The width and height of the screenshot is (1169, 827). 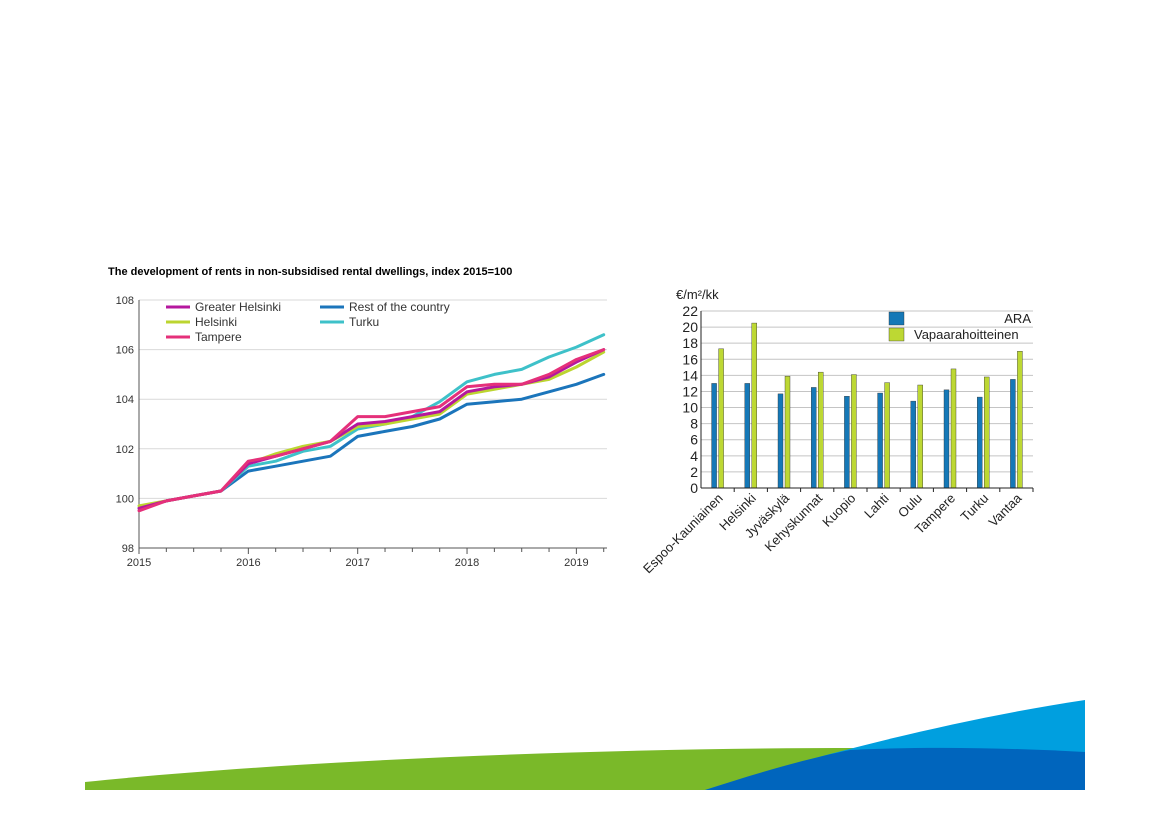 I want to click on line-series-greater-helsinki, so click(x=371, y=429).